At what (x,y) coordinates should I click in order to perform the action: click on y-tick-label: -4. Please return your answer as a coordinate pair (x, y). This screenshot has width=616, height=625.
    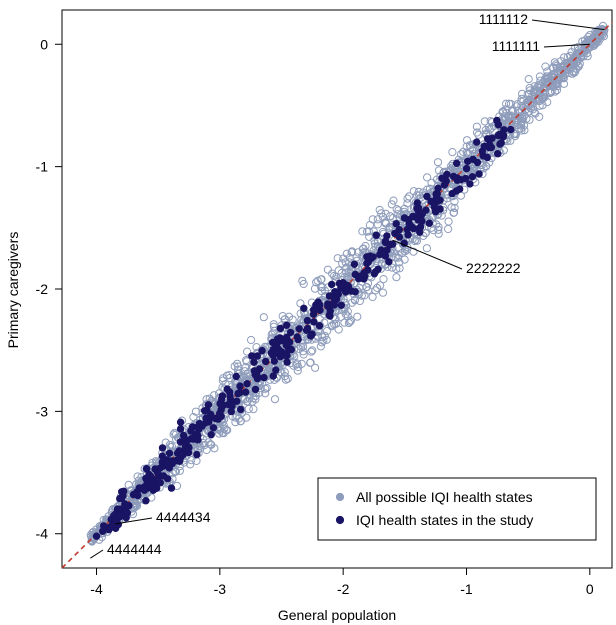
    Looking at the image, I should click on (42, 534).